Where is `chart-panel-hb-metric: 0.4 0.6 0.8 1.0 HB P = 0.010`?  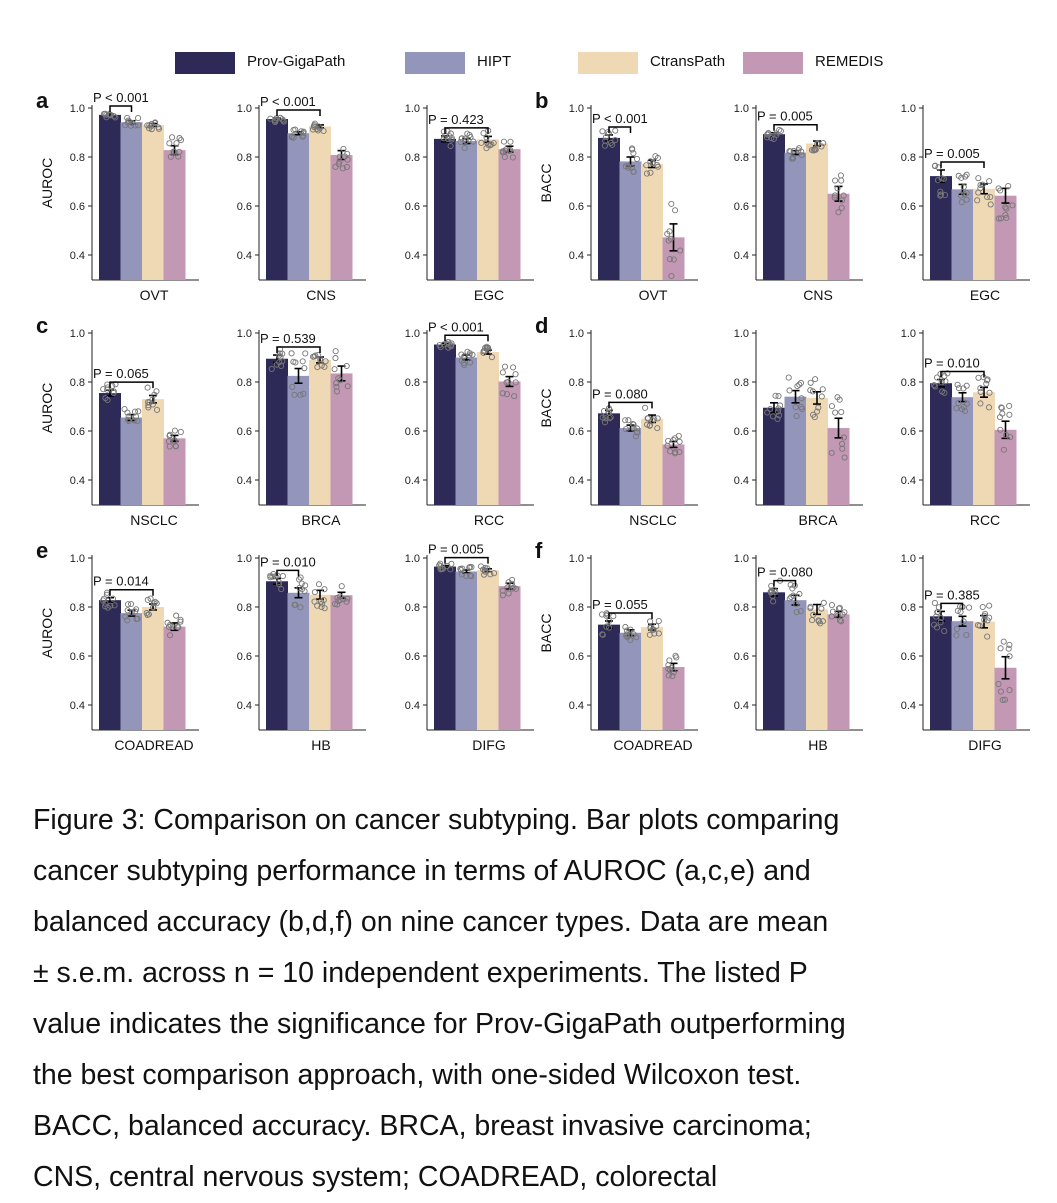 chart-panel-hb-metric: 0.4 0.6 0.8 1.0 HB P = 0.010 is located at coordinates (301, 653).